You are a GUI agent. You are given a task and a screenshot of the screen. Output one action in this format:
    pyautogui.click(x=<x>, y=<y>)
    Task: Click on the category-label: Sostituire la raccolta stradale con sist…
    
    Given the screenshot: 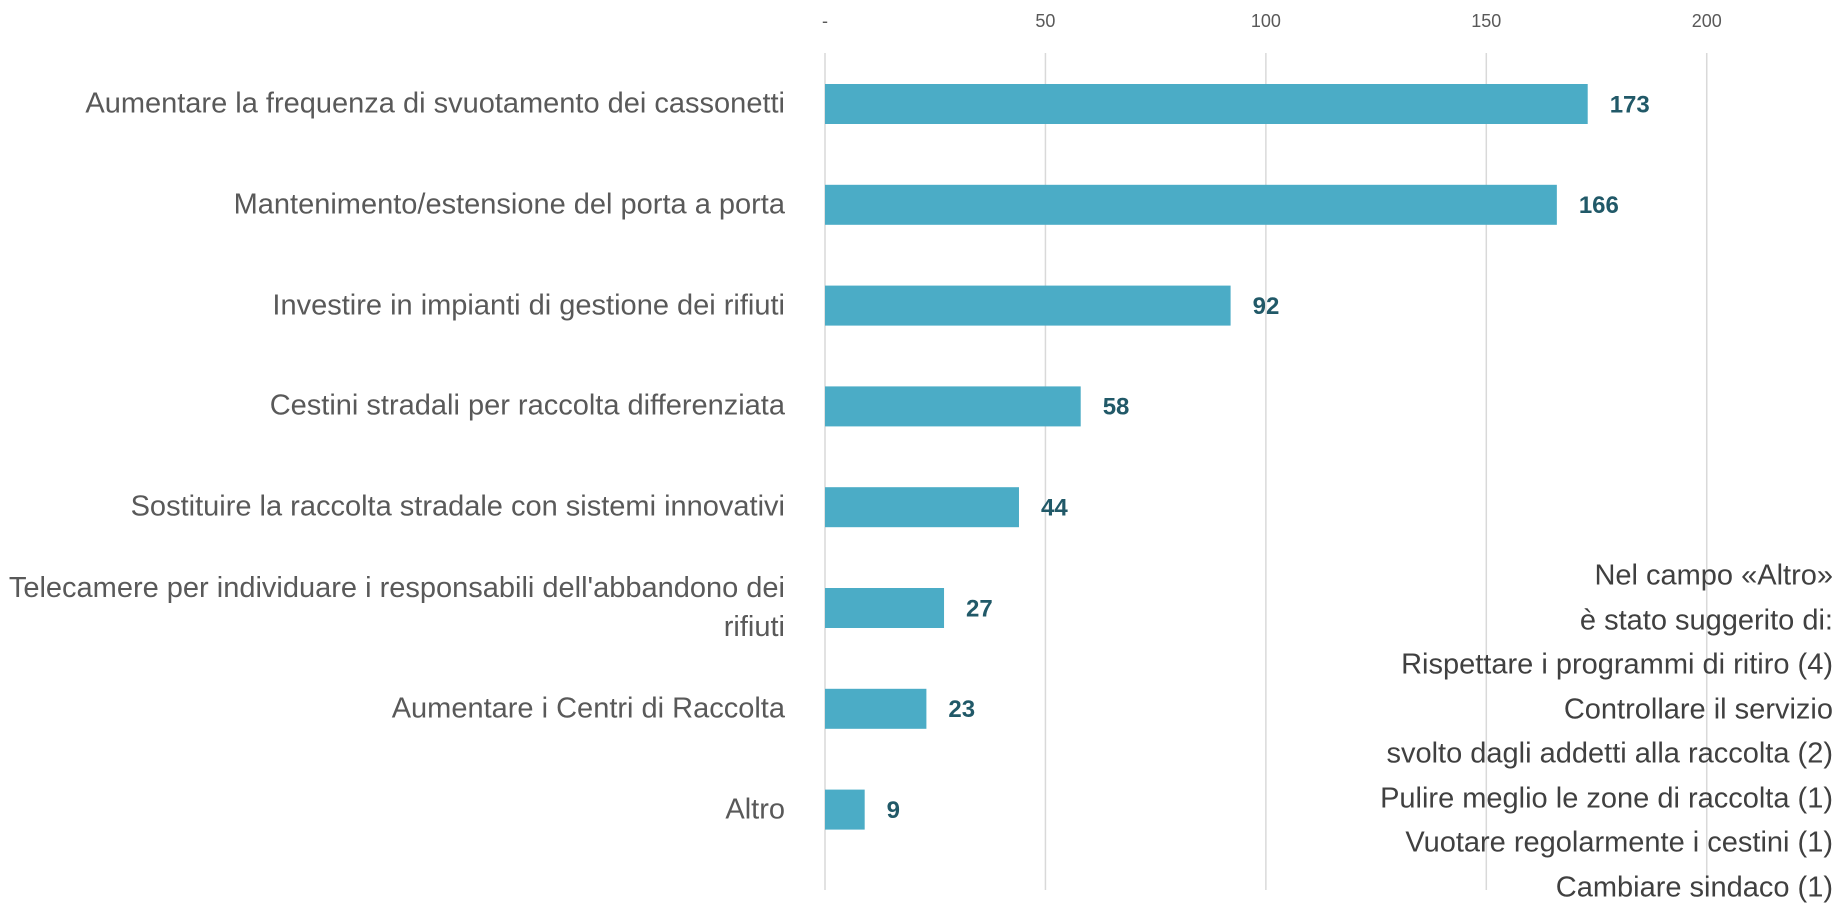 What is the action you would take?
    pyautogui.click(x=457, y=506)
    